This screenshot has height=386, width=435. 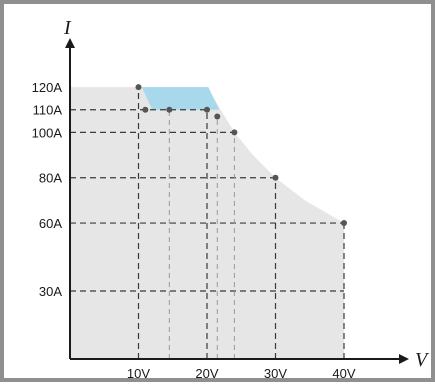 What do you see at coordinates (47, 87) in the screenshot?
I see `y-tick-label-0: 120A` at bounding box center [47, 87].